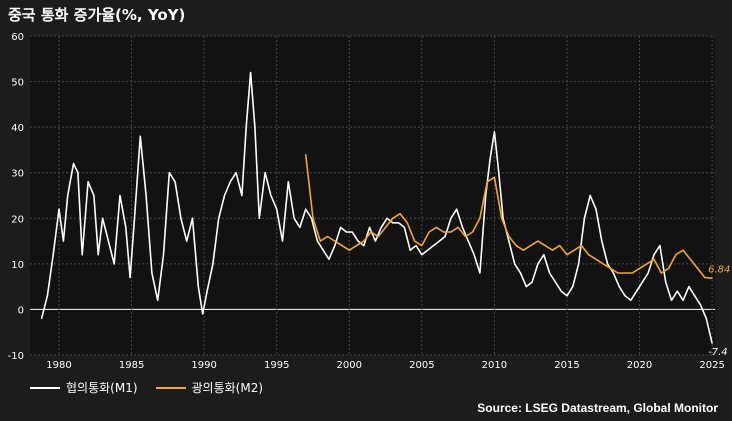 The image size is (732, 421). Describe the element at coordinates (17, 37) in the screenshot. I see `y-tick-label: 60` at that location.